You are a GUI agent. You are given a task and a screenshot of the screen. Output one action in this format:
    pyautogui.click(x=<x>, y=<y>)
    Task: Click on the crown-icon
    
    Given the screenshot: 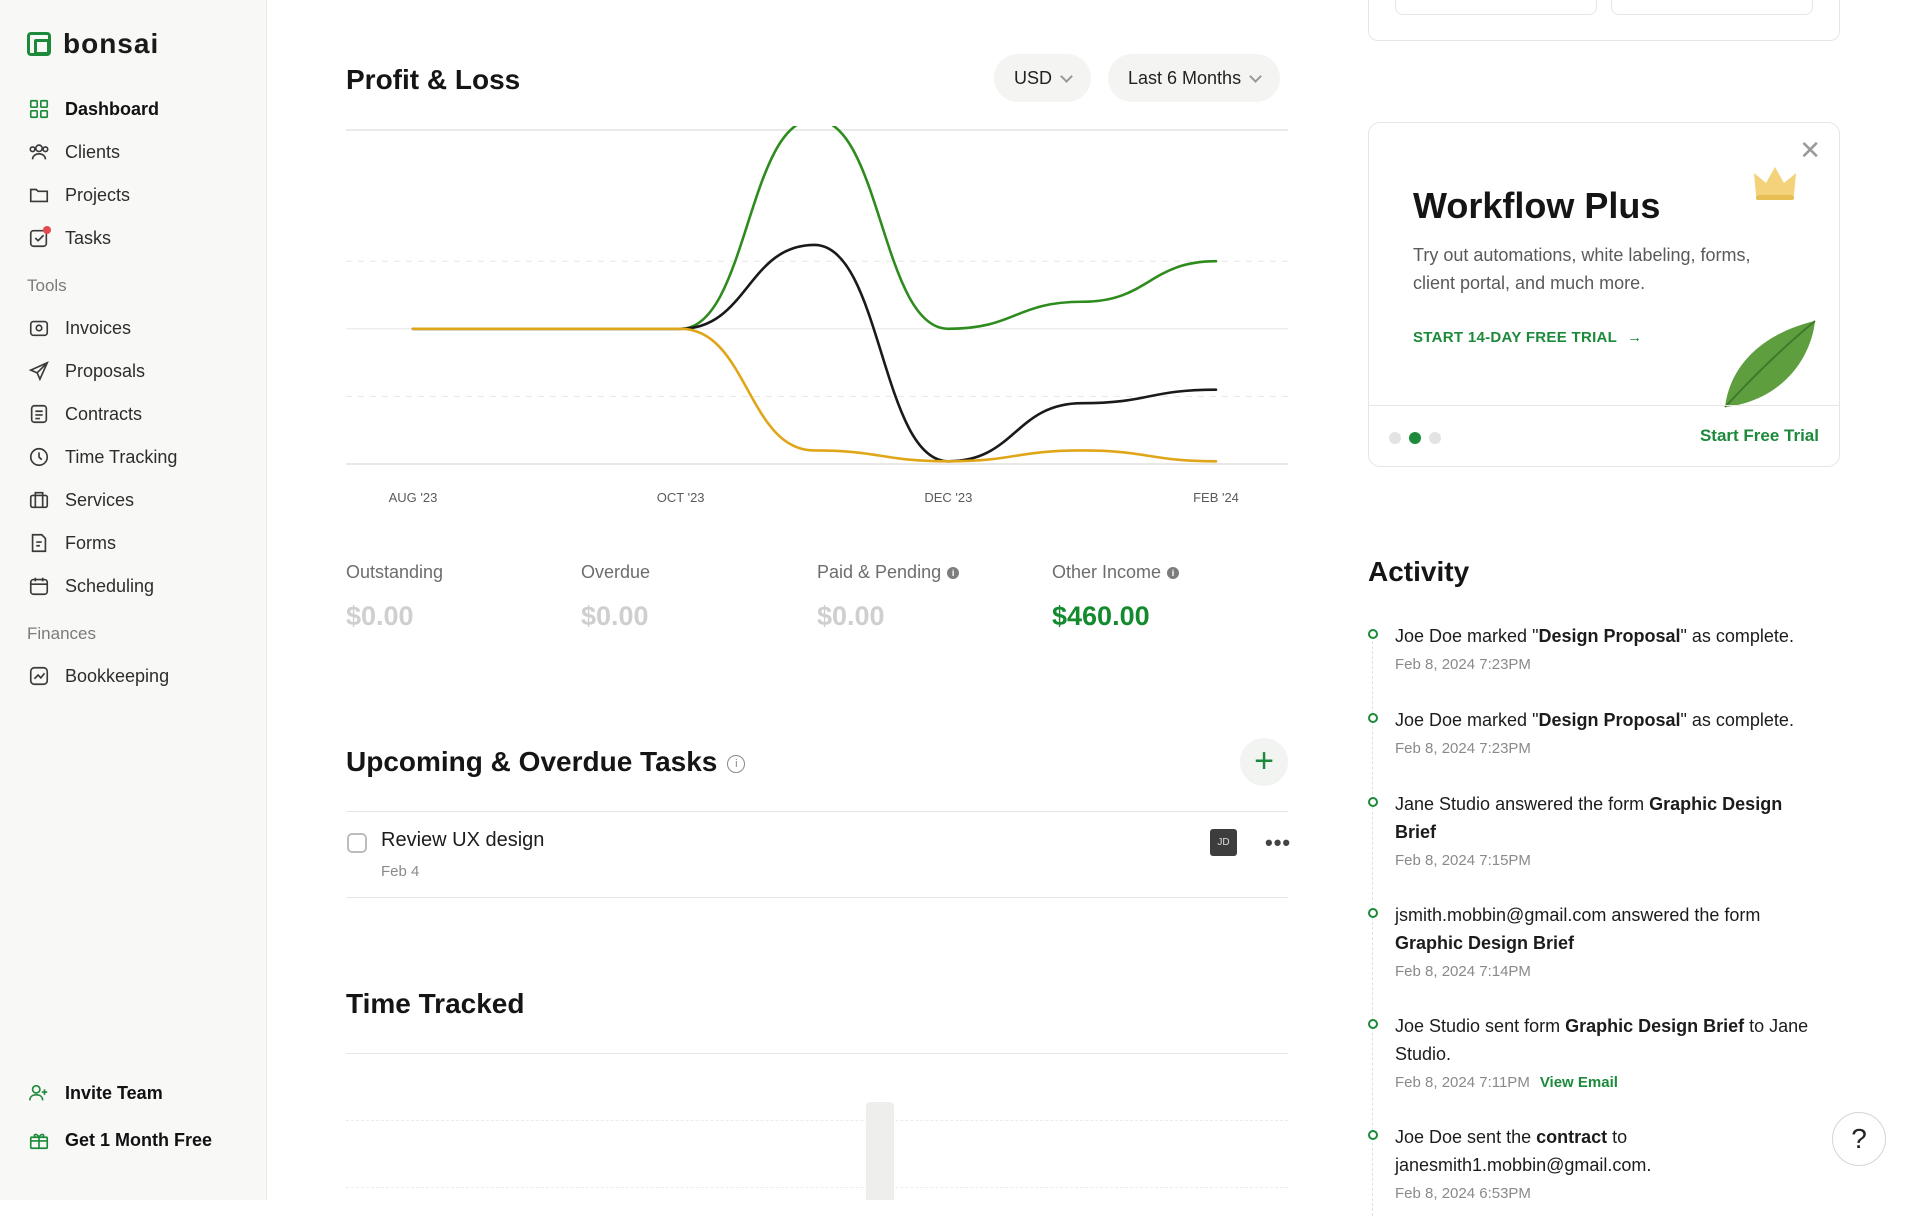 What is the action you would take?
    pyautogui.click(x=1775, y=183)
    